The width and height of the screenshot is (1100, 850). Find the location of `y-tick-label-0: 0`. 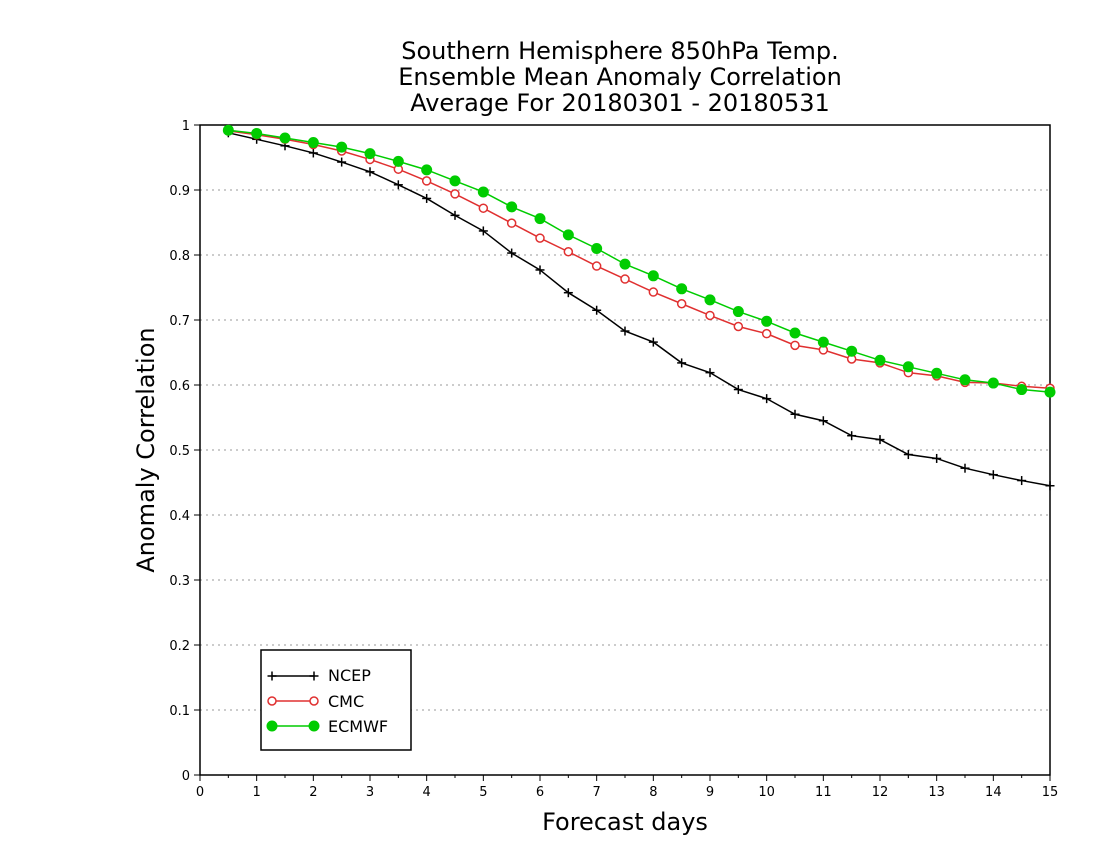

y-tick-label-0: 0 is located at coordinates (186, 776).